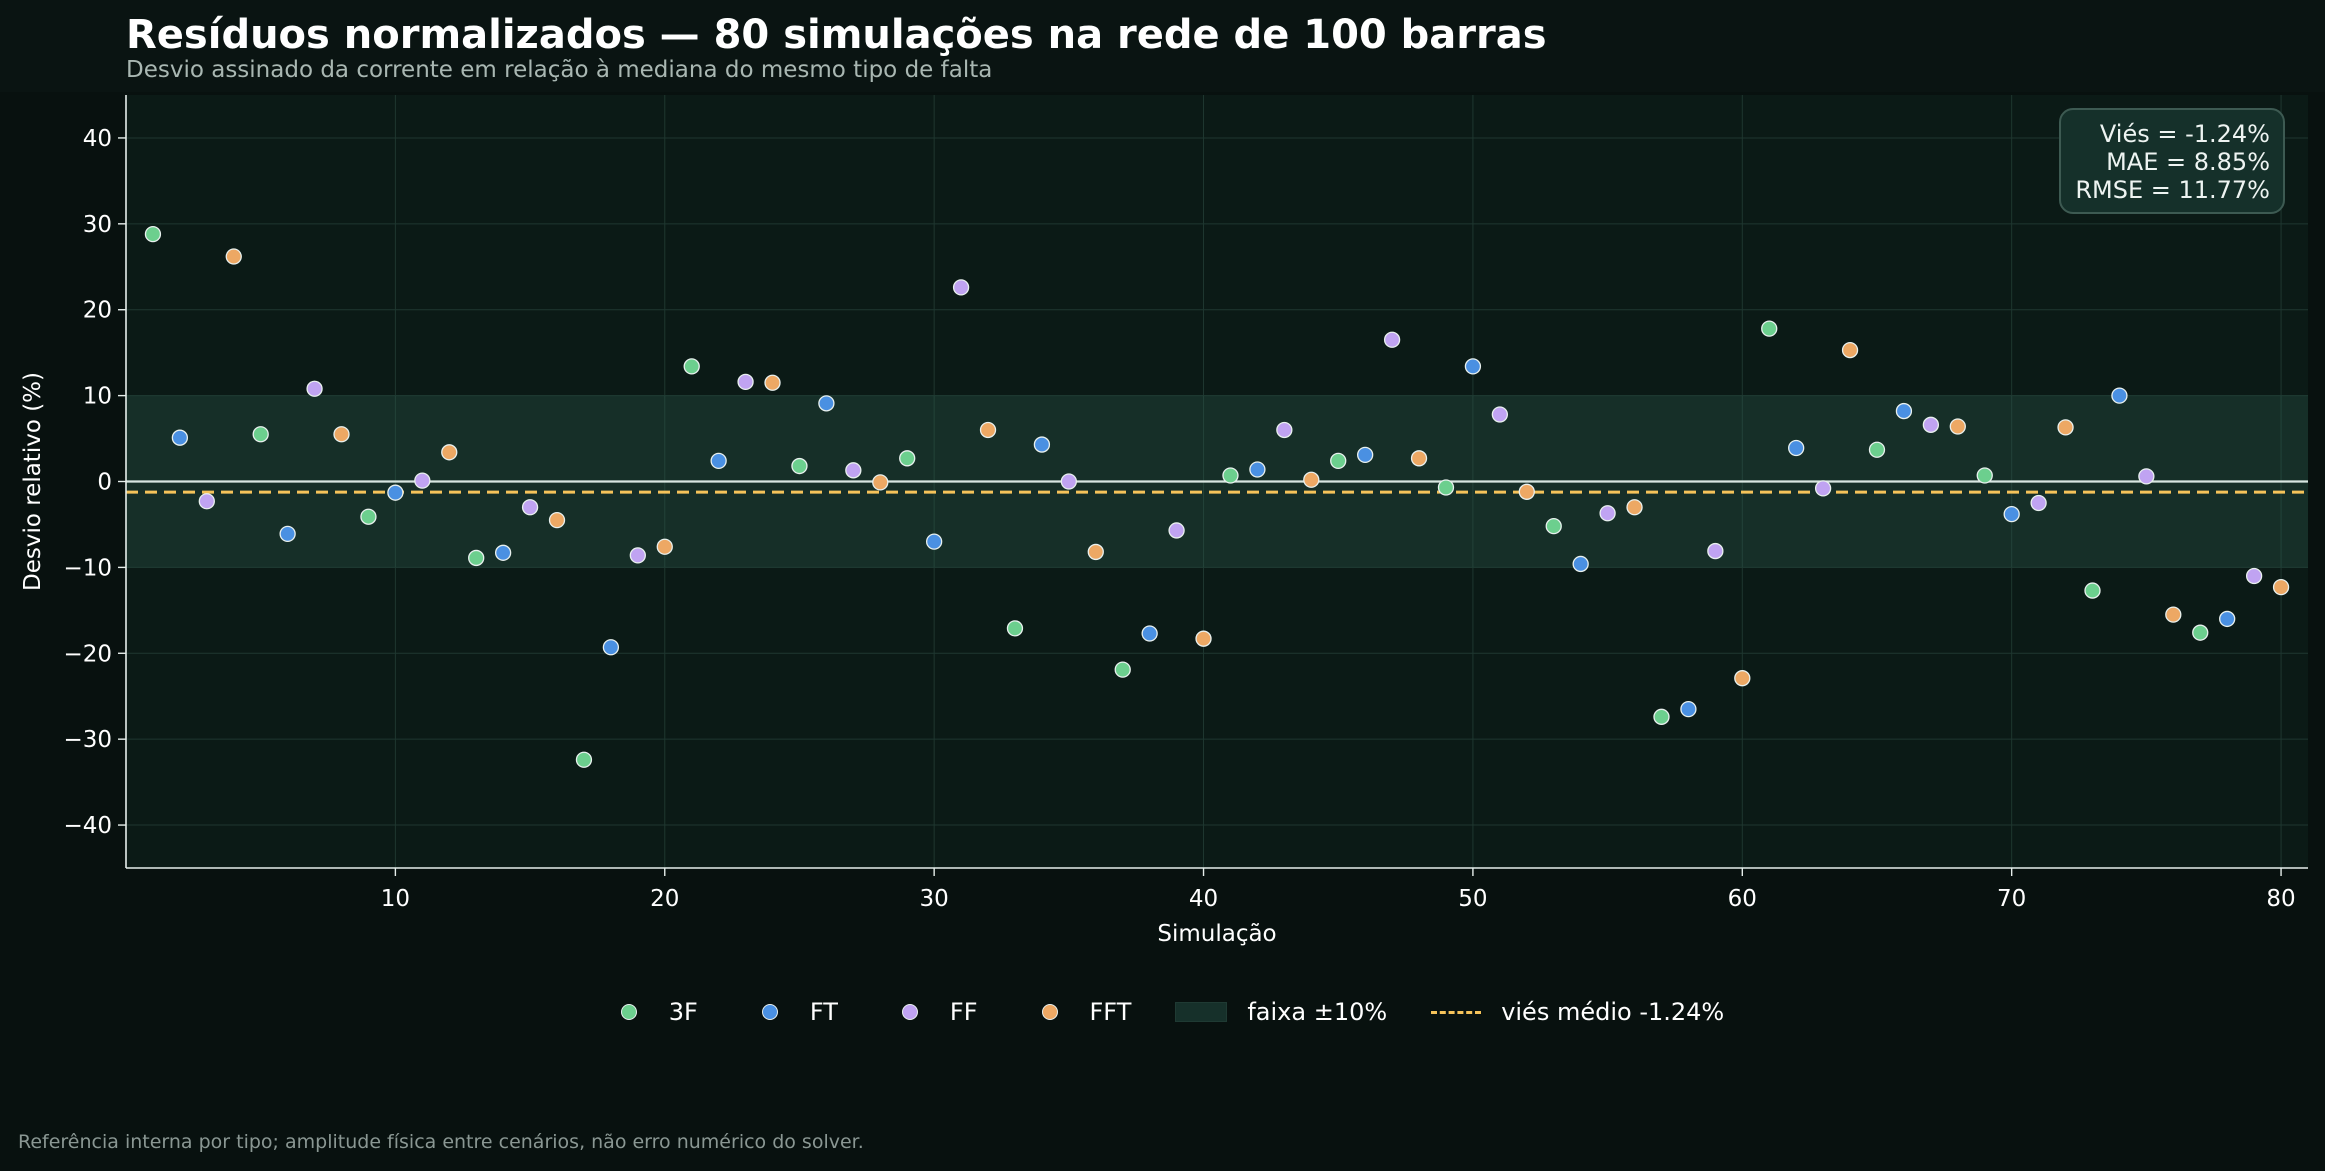 Image resolution: width=2325 pixels, height=1171 pixels. Describe the element at coordinates (1203, 899) in the screenshot. I see `x-tick-label: 40` at that location.